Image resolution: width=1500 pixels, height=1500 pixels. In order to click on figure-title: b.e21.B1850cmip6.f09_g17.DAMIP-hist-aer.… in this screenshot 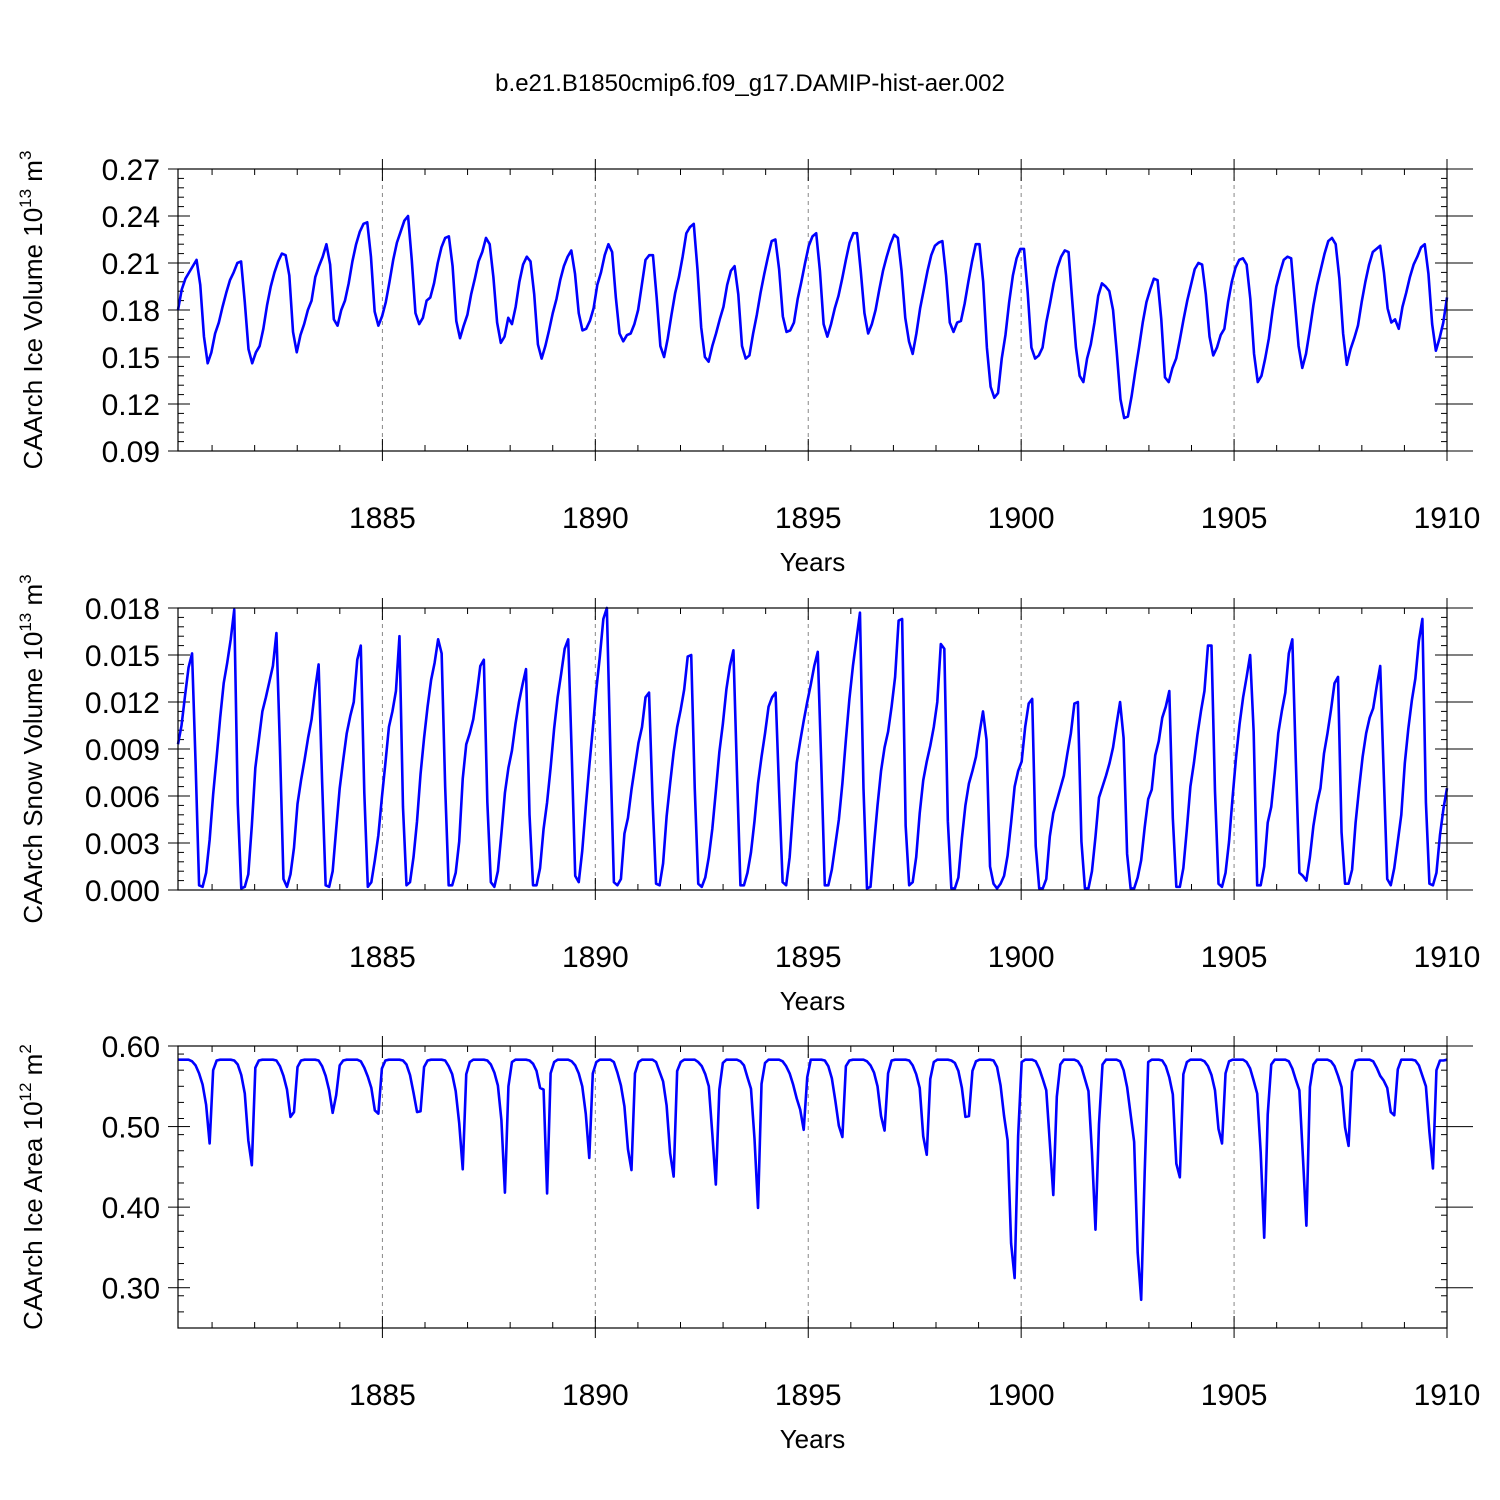, I will do `click(750, 83)`.